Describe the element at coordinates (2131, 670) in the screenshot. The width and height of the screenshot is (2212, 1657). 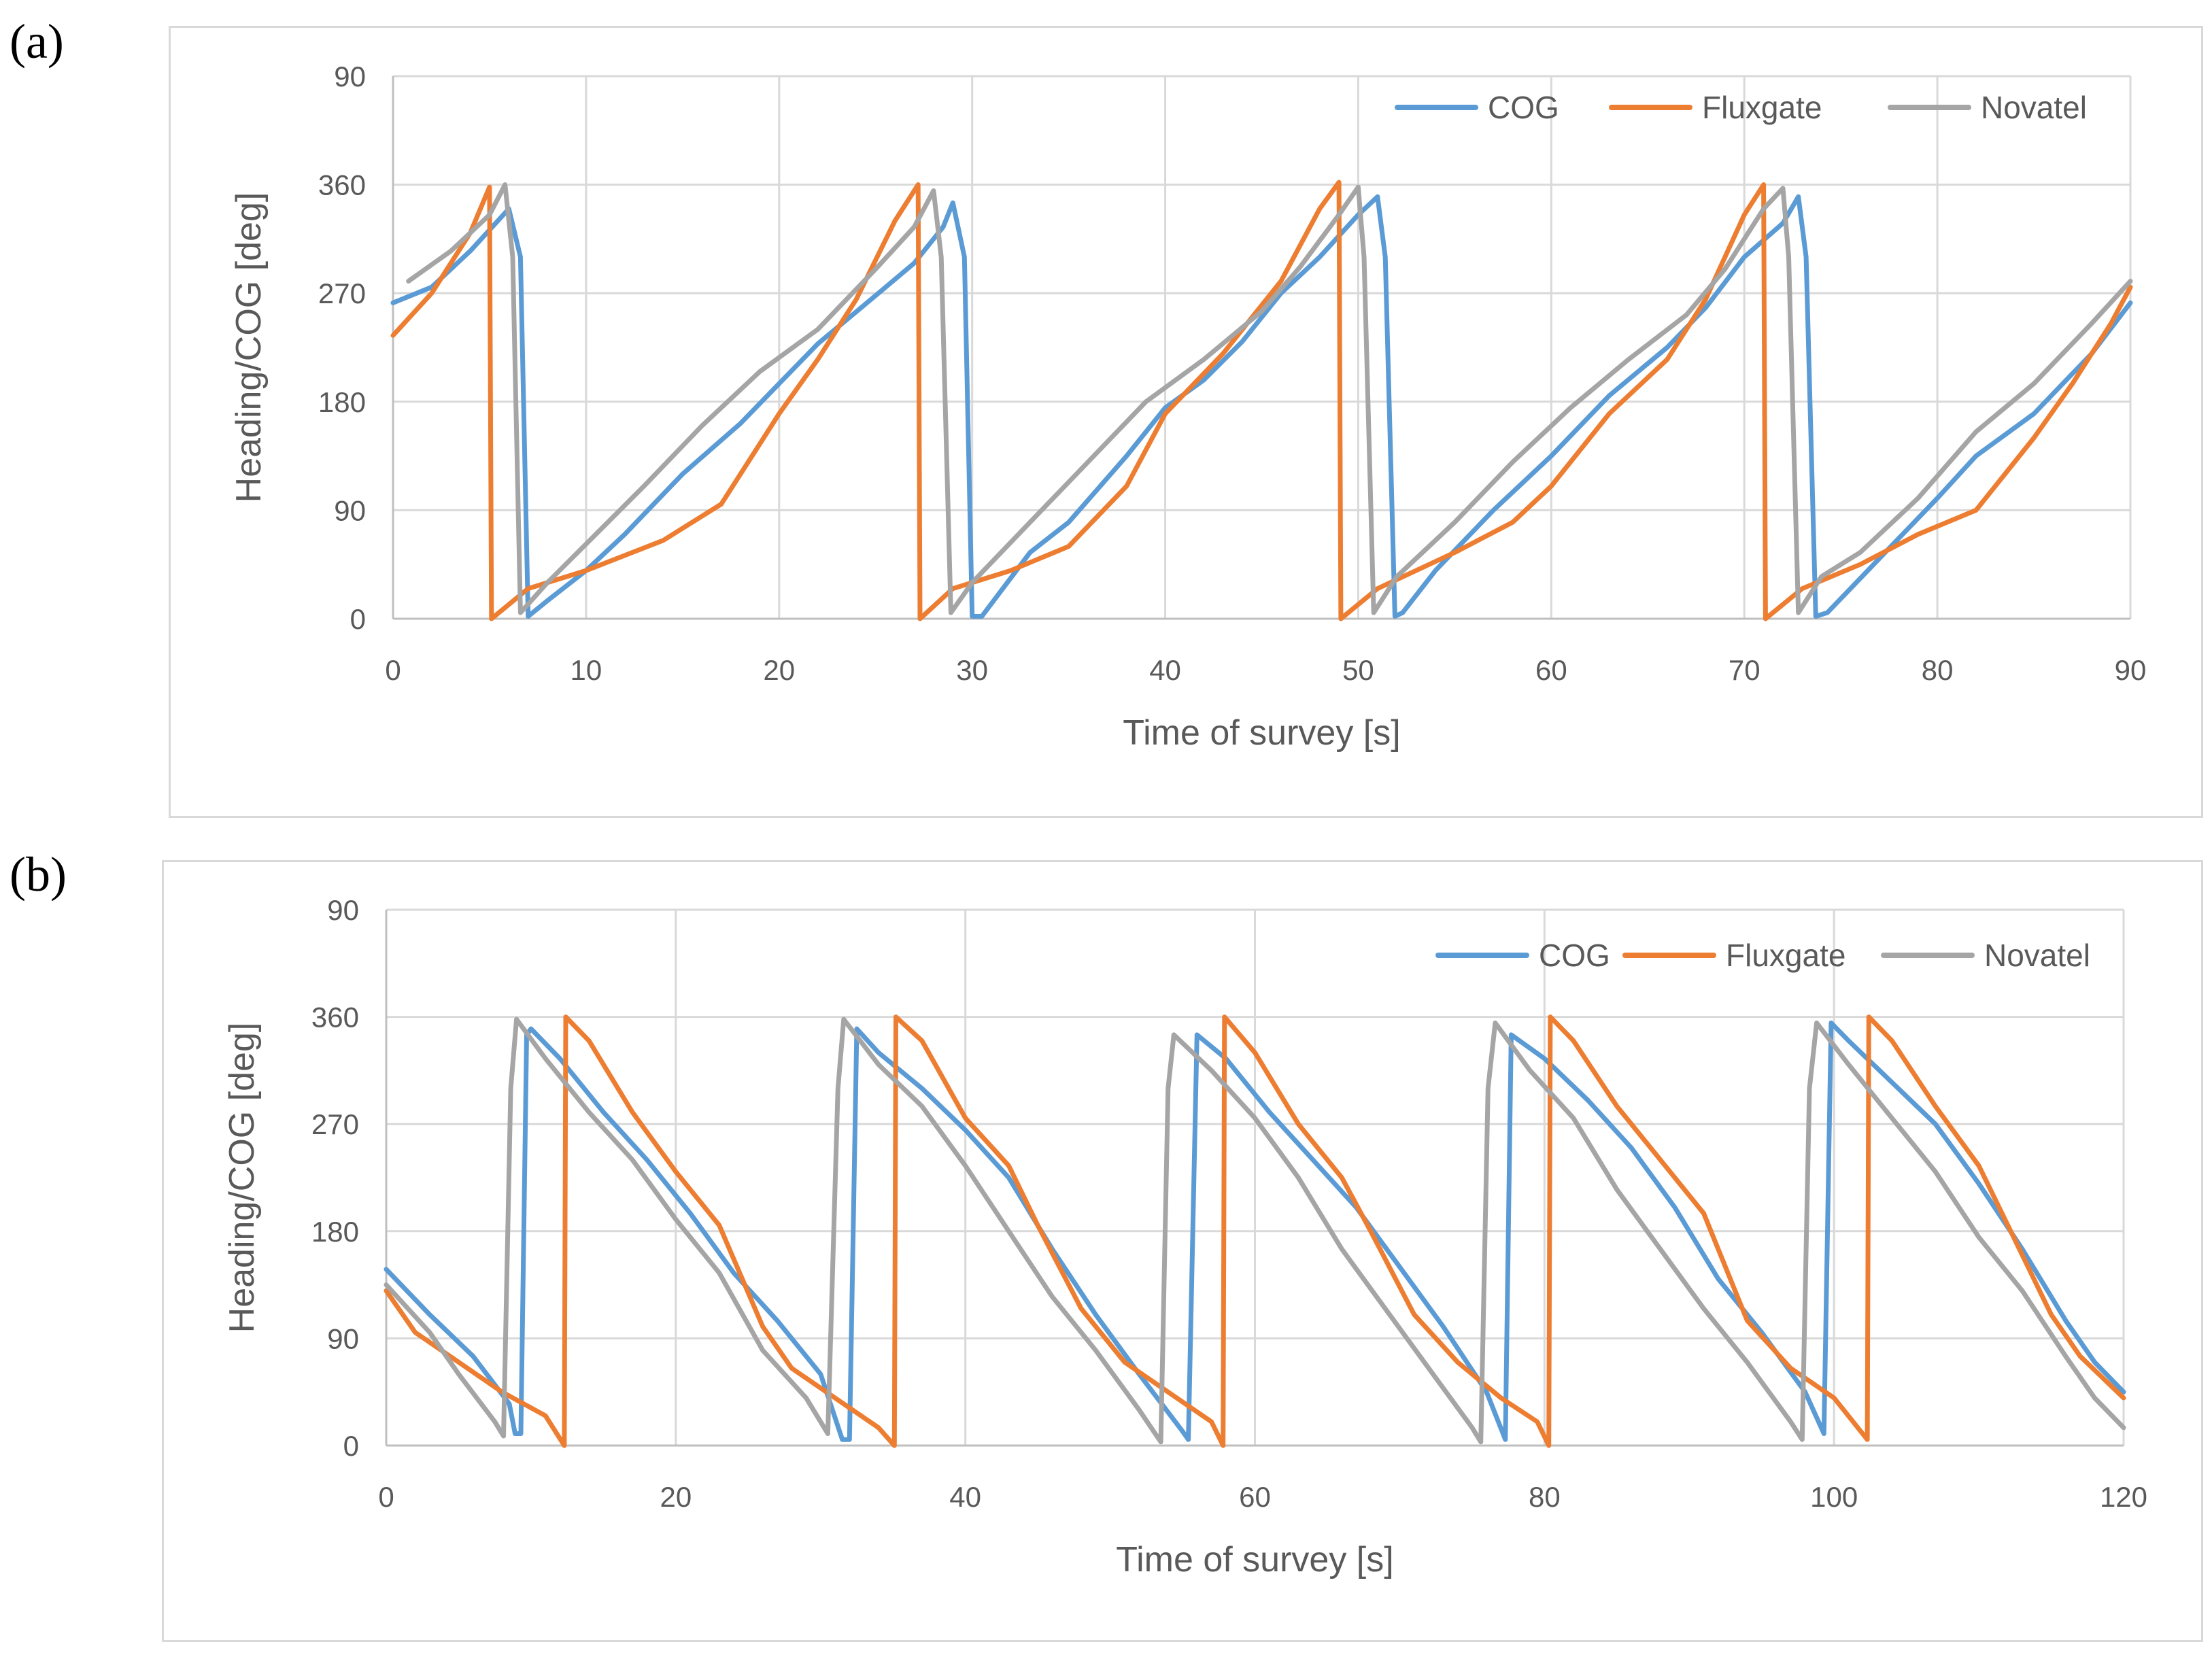
I see `x-tick-label: 90` at that location.